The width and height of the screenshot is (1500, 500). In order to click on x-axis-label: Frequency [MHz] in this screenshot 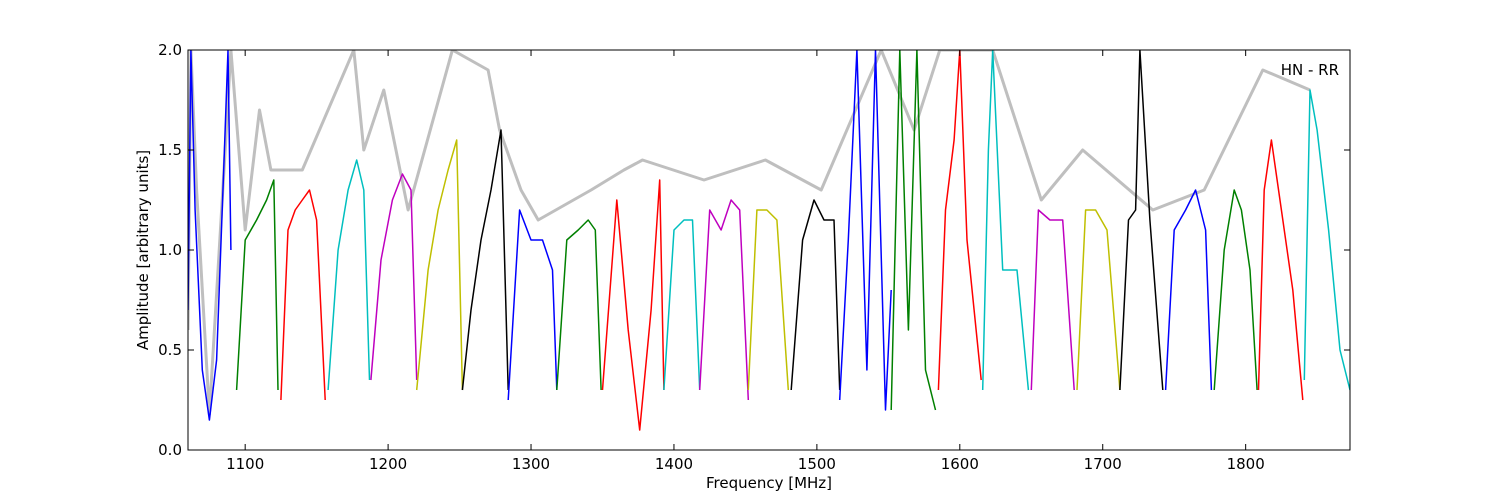, I will do `click(769, 483)`.